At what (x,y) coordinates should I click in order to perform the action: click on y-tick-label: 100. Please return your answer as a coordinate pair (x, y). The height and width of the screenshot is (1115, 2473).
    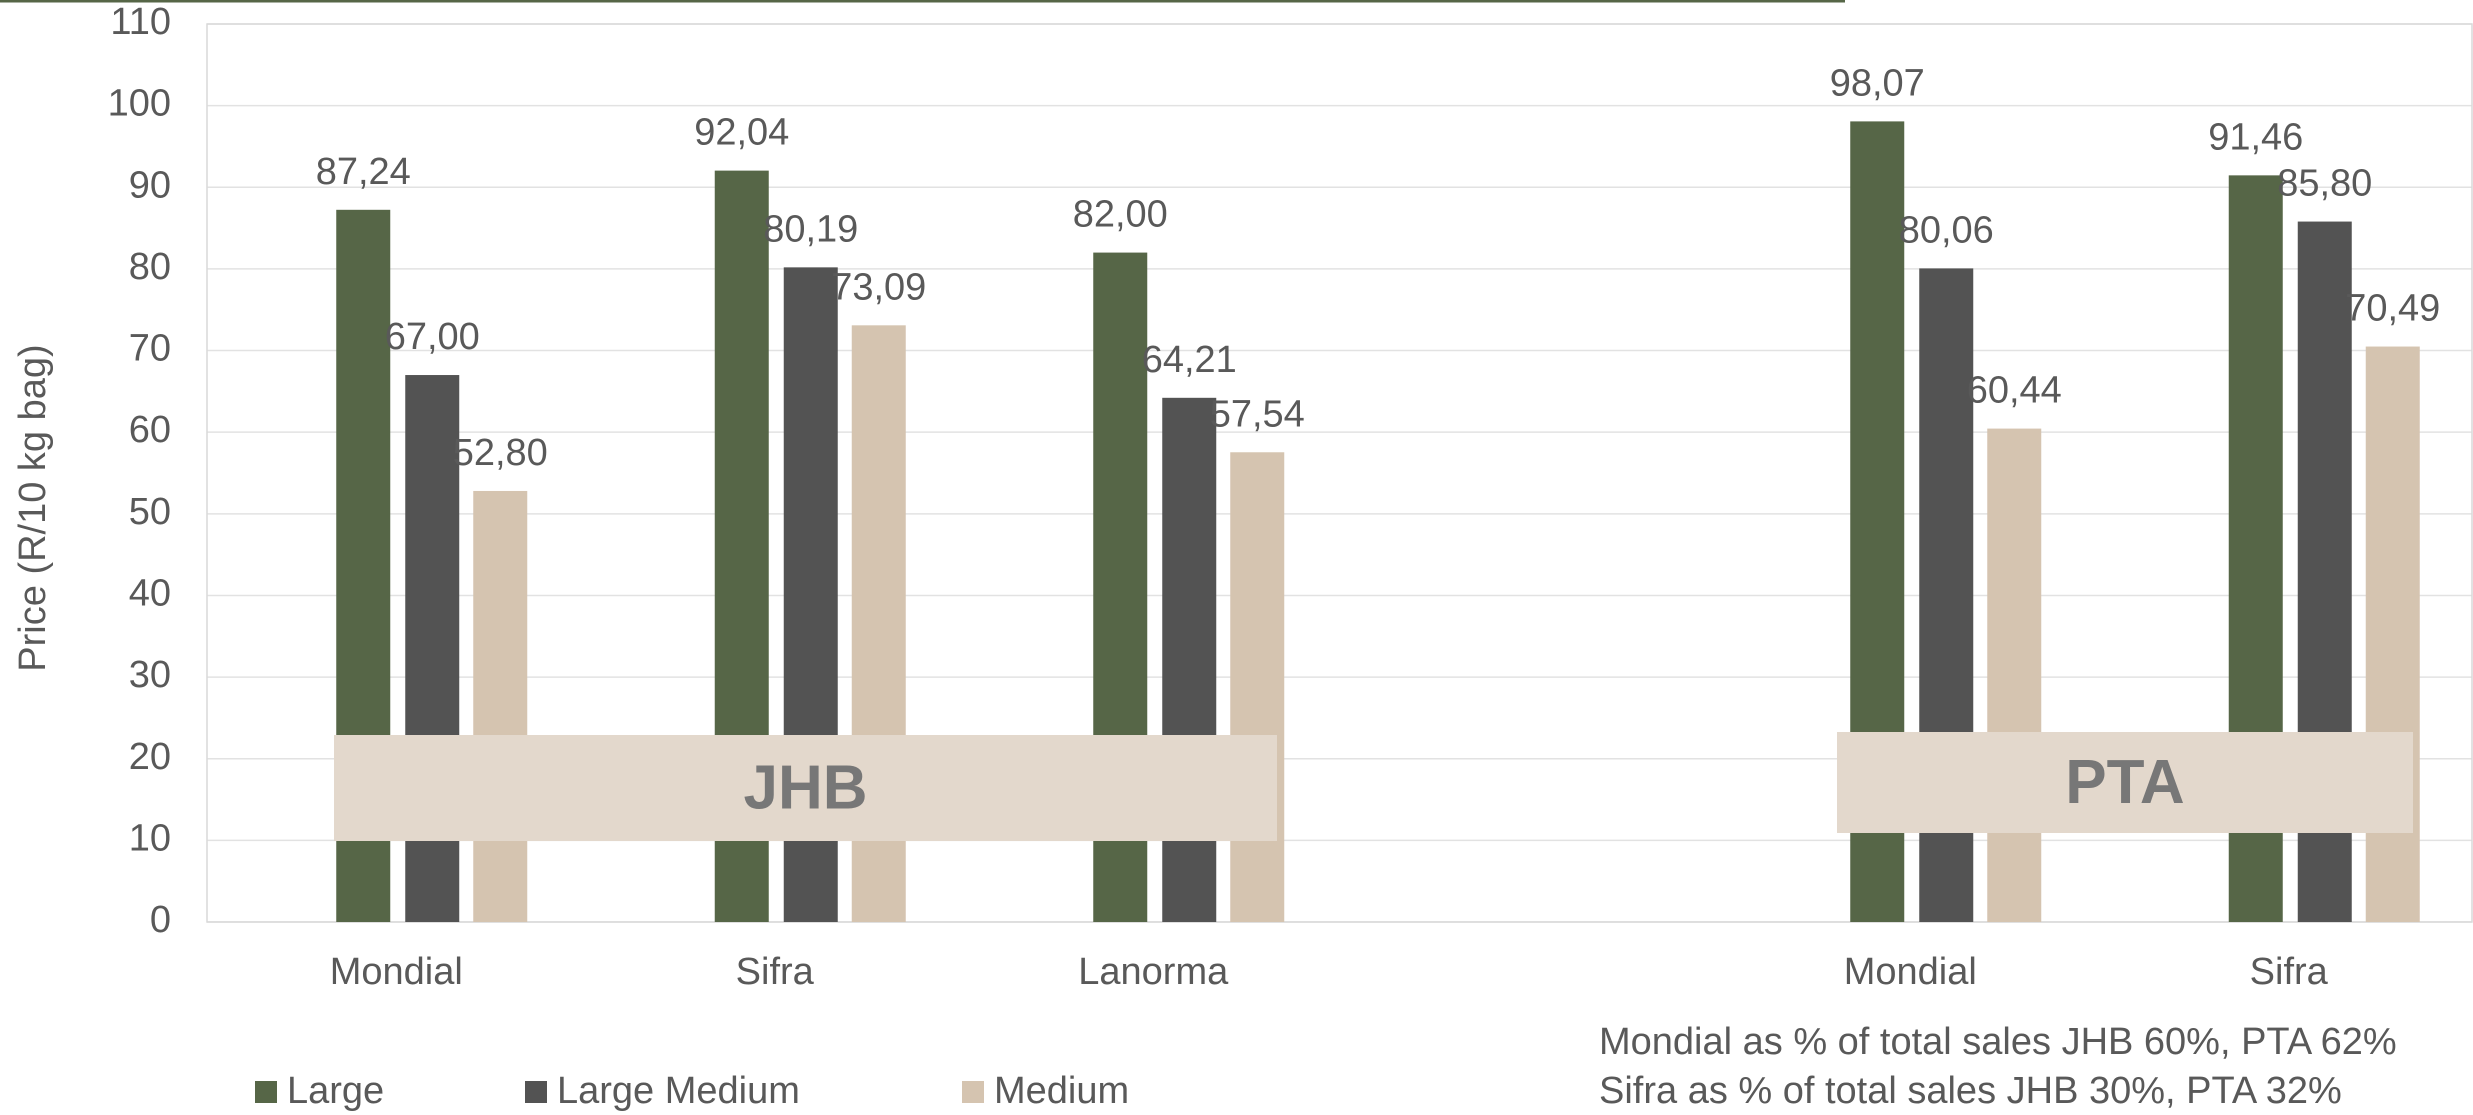
    Looking at the image, I should click on (139, 104).